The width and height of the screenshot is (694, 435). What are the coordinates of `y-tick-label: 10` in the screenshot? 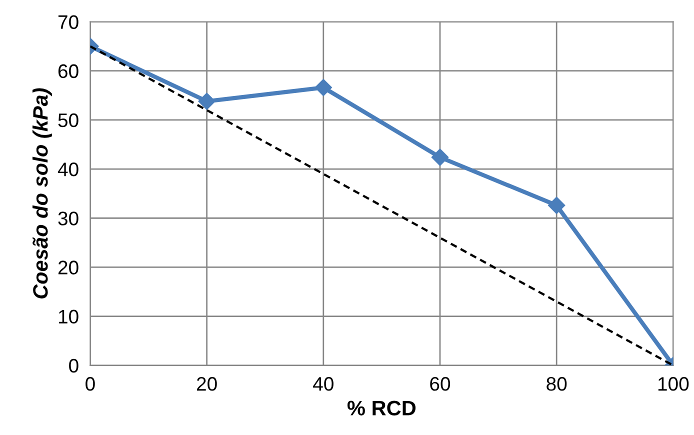 It's located at (68, 317).